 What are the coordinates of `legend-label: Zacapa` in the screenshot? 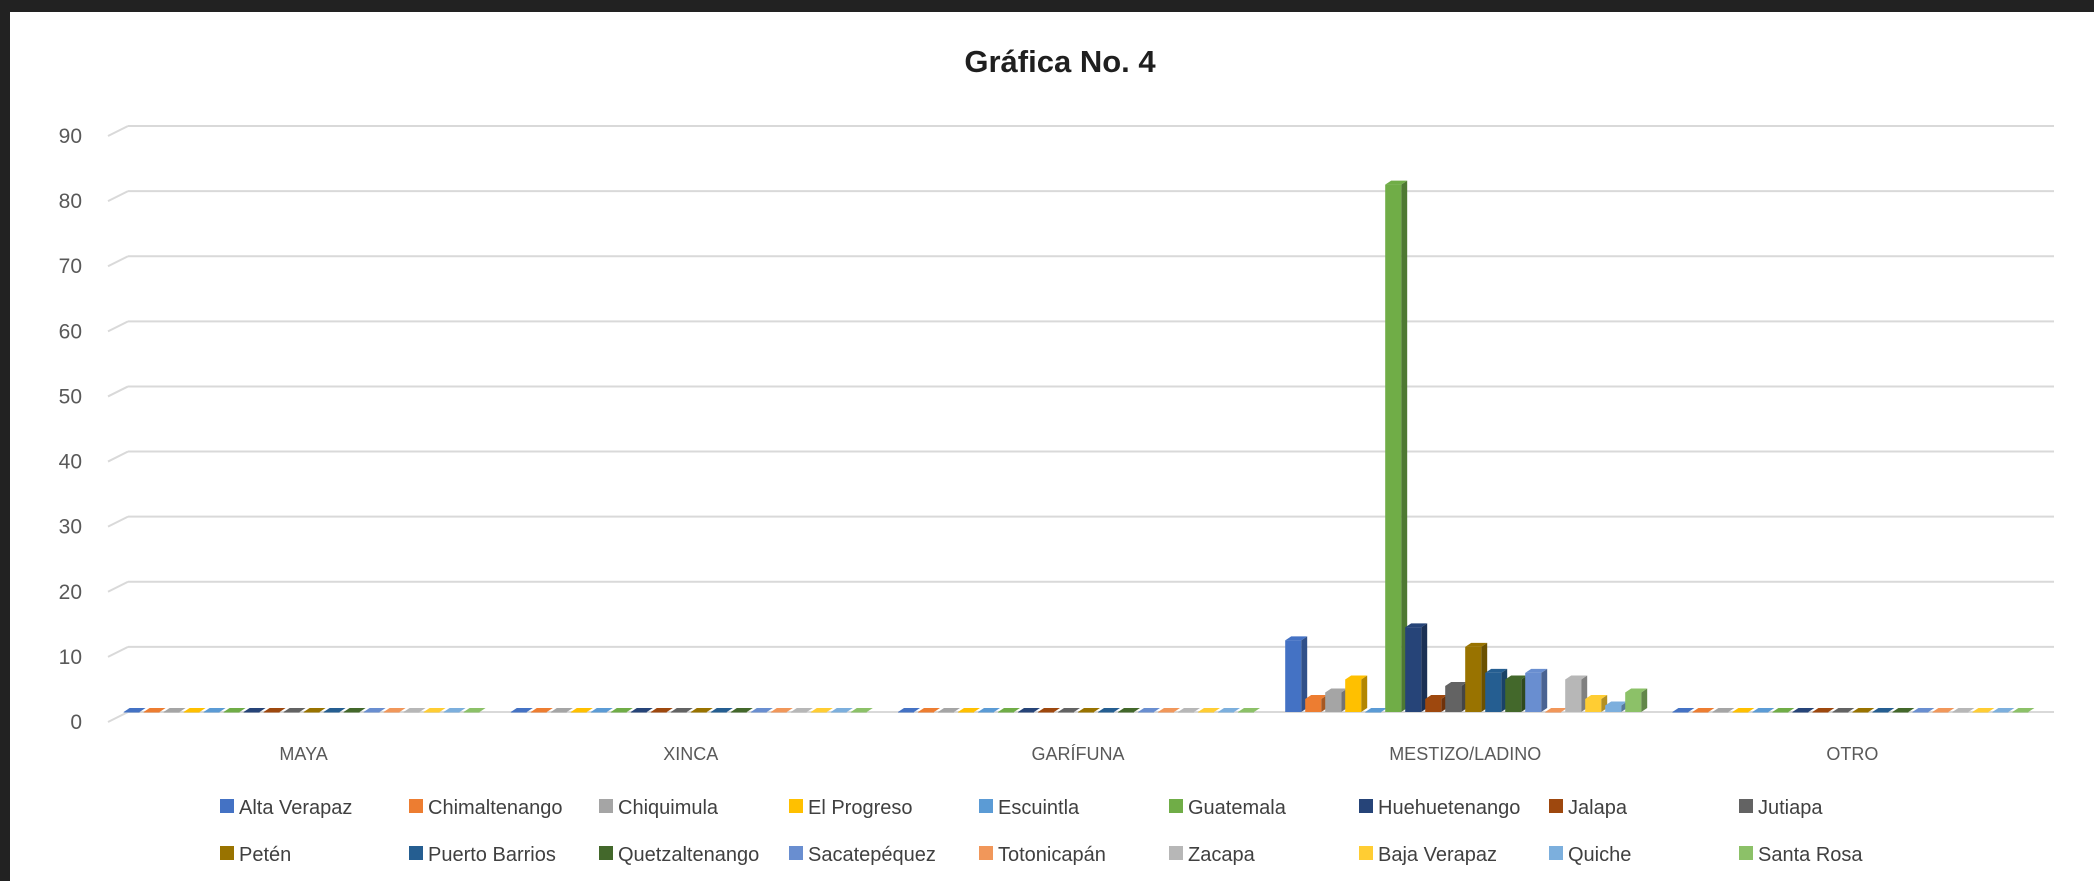 It's located at (1222, 855).